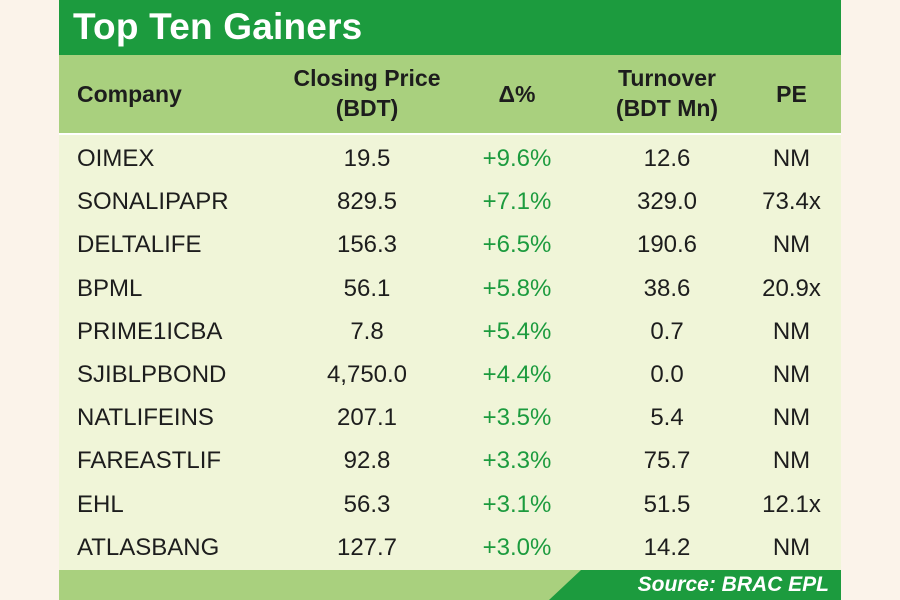 The image size is (900, 600). What do you see at coordinates (517, 158) in the screenshot?
I see `cell-change: +9.6%` at bounding box center [517, 158].